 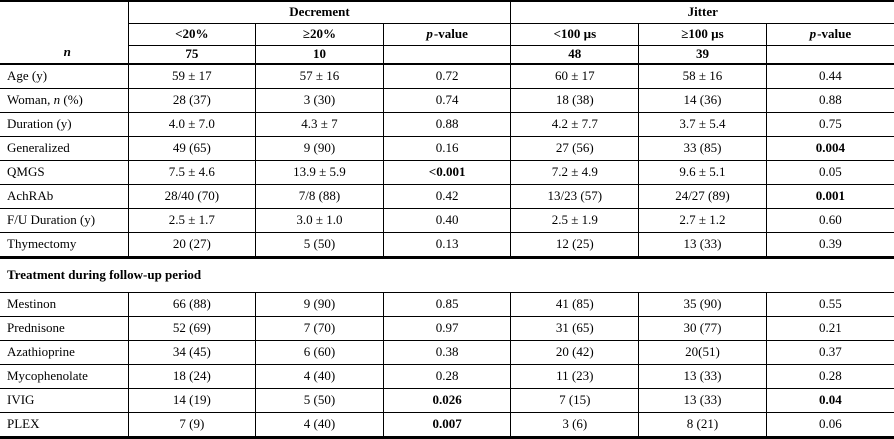 I want to click on table-cell: 0.21, so click(x=829, y=328).